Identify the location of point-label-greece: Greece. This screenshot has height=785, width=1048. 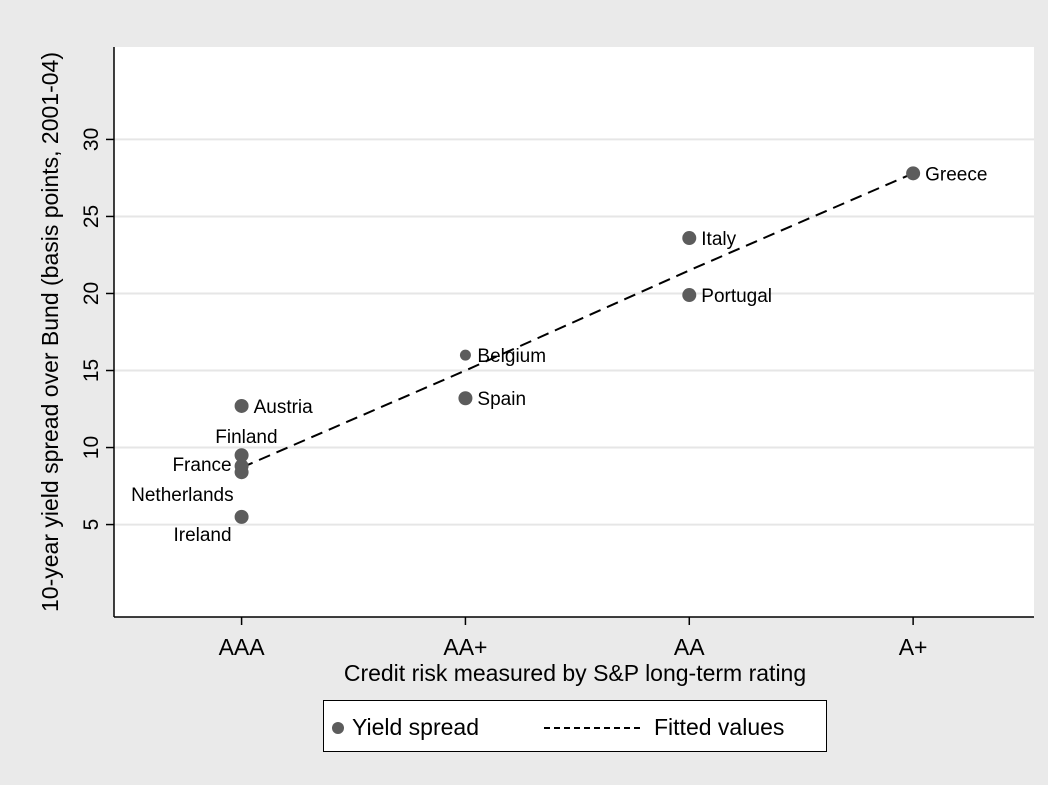
(956, 174).